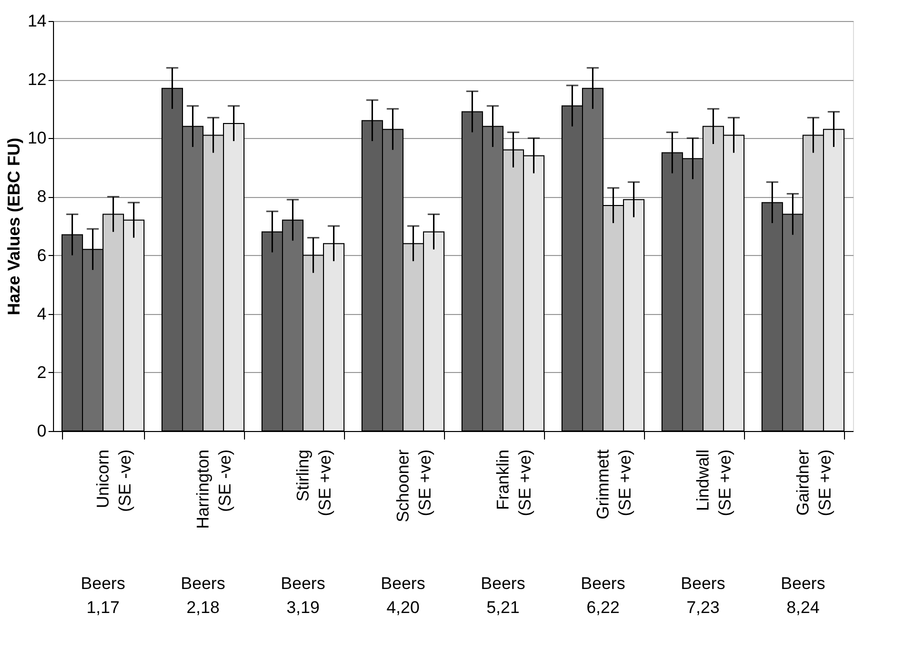  Describe the element at coordinates (41, 255) in the screenshot. I see `y-tick-label: 6` at that location.